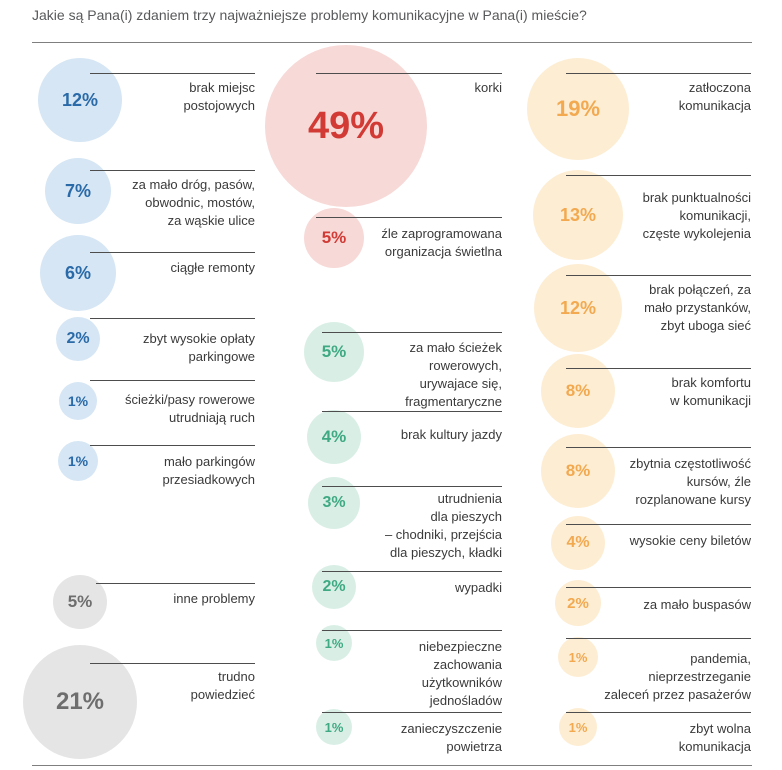  Describe the element at coordinates (334, 503) in the screenshot. I see `bubble-13: 3%` at that location.